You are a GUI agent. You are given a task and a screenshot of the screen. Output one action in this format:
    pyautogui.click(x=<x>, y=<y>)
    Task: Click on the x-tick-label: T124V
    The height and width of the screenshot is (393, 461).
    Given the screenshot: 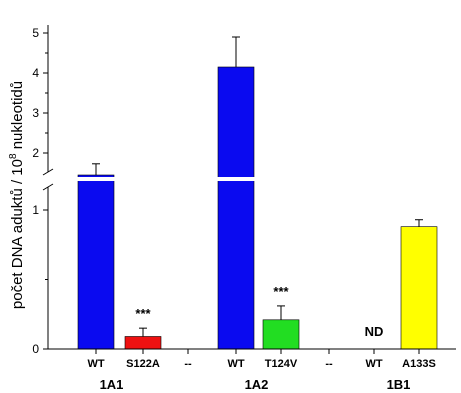 What is the action you would take?
    pyautogui.click(x=281, y=364)
    